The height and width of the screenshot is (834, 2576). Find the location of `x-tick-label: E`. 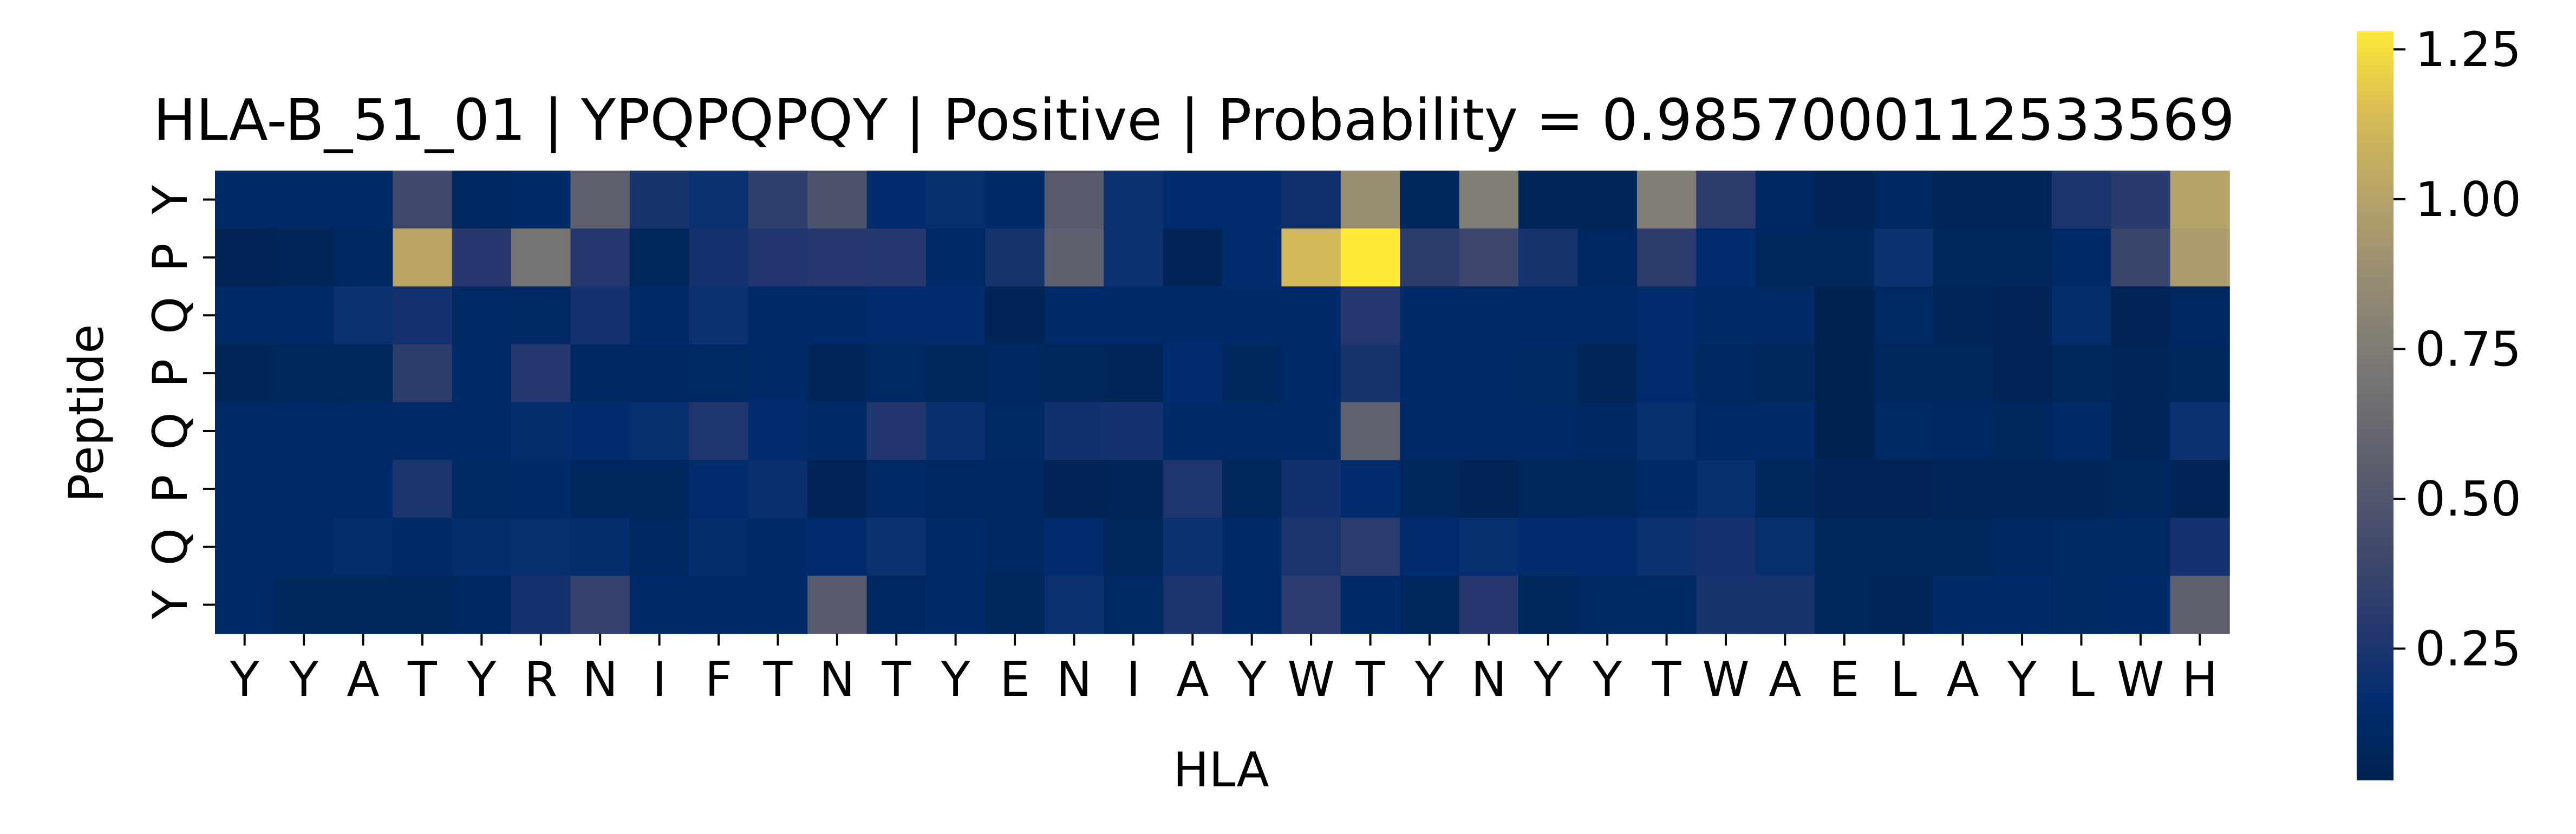

x-tick-label: E is located at coordinates (1844, 679).